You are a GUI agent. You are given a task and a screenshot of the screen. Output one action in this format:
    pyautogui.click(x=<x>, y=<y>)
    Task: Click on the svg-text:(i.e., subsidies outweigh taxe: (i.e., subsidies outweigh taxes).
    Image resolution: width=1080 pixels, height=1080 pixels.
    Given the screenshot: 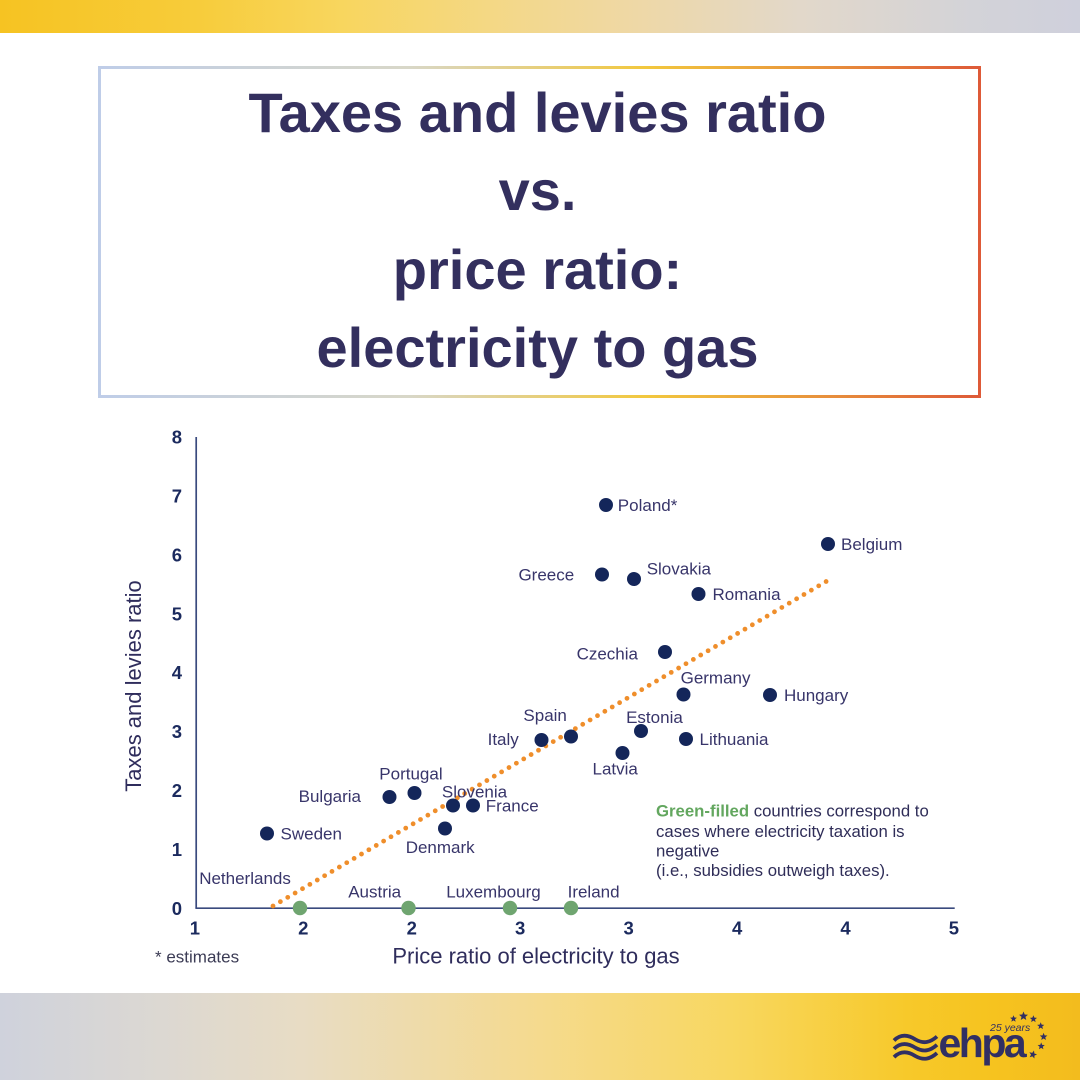 What is the action you would take?
    pyautogui.click(x=773, y=870)
    